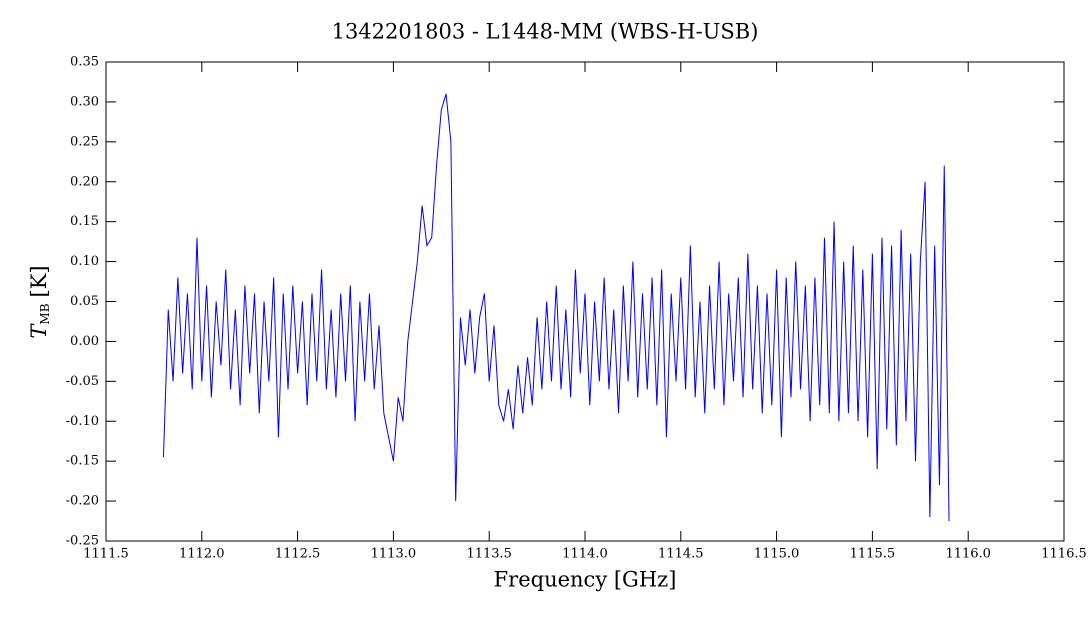 The width and height of the screenshot is (1090, 618). I want to click on y-tick-label: -0.15, so click(82, 461).